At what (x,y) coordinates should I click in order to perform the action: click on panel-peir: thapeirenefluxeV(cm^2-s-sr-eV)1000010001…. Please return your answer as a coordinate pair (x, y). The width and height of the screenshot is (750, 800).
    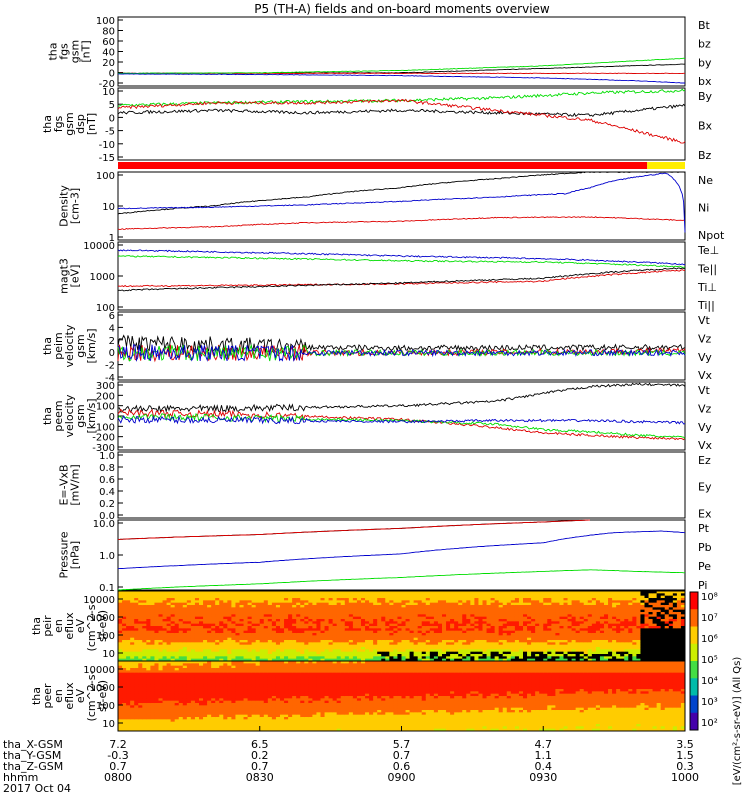
    Looking at the image, I should click on (358, 626).